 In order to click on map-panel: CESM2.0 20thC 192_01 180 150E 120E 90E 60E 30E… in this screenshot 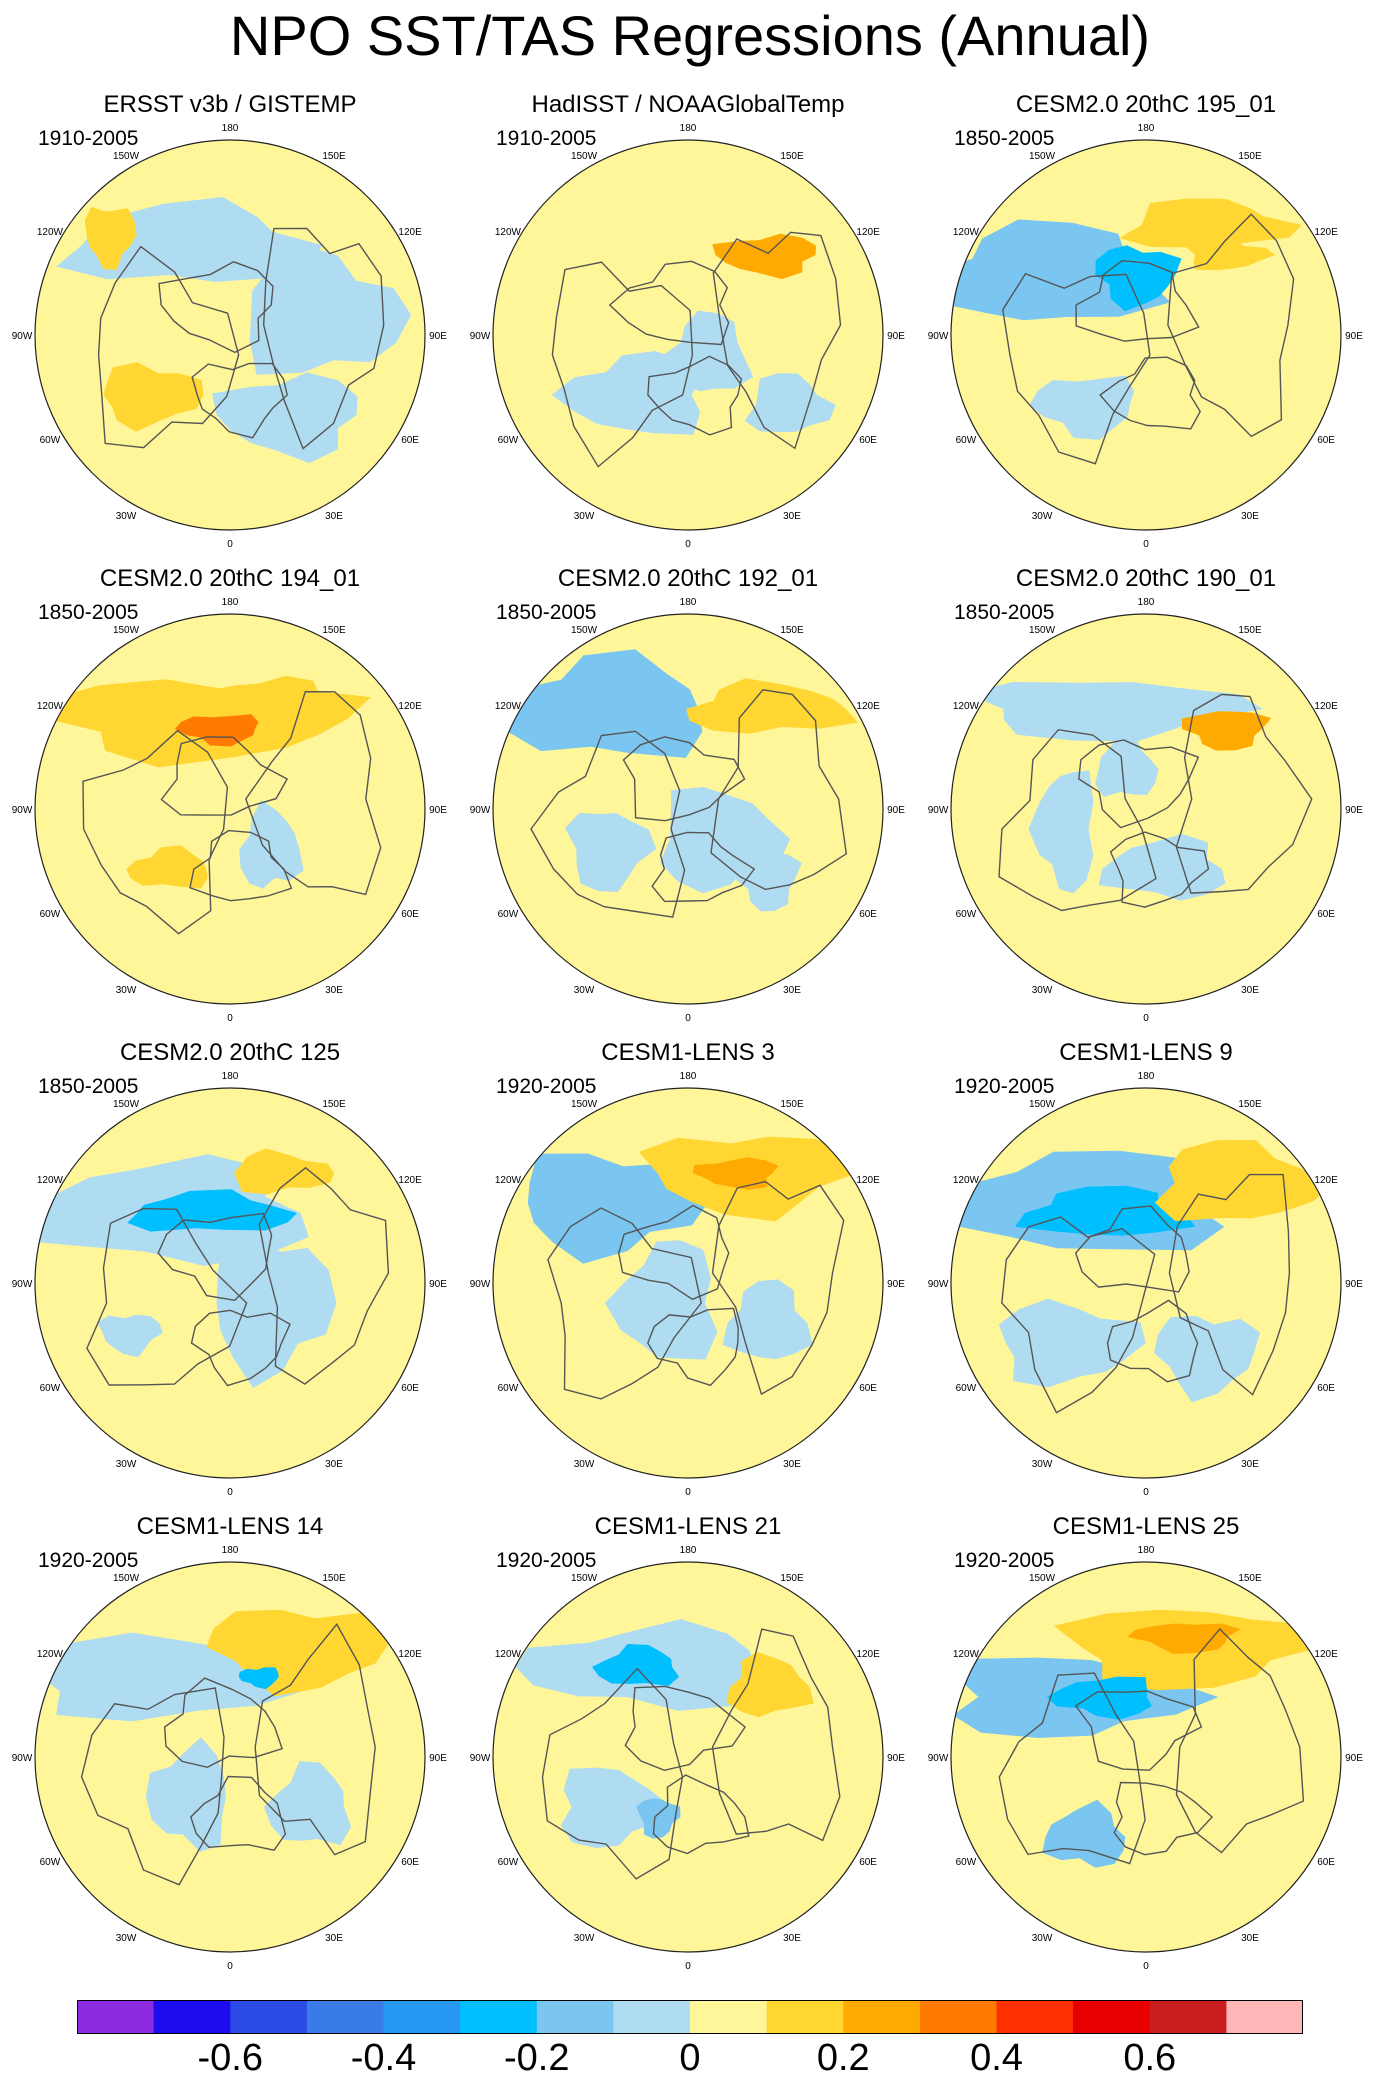, I will do `click(688, 799)`.